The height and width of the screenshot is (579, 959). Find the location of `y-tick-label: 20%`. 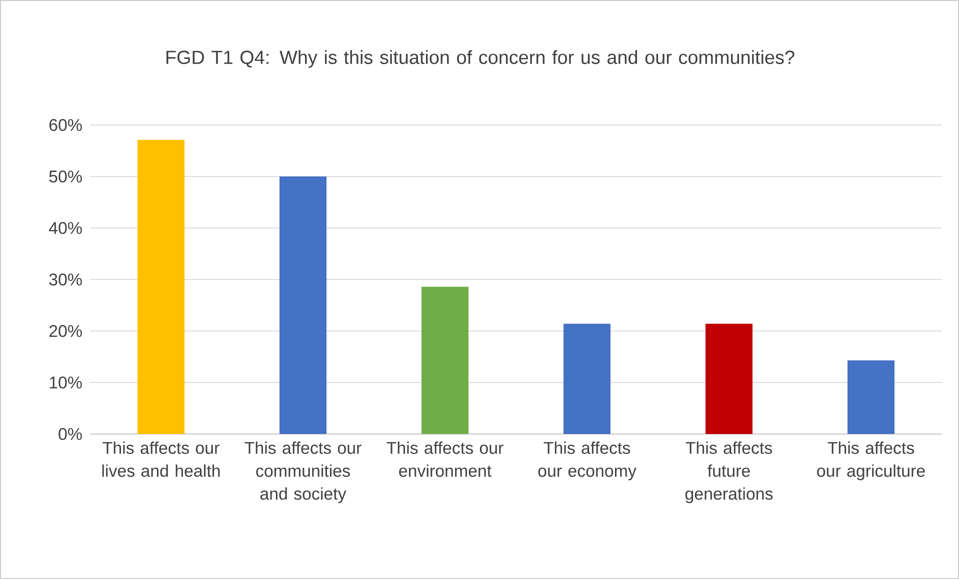

y-tick-label: 20% is located at coordinates (65, 331).